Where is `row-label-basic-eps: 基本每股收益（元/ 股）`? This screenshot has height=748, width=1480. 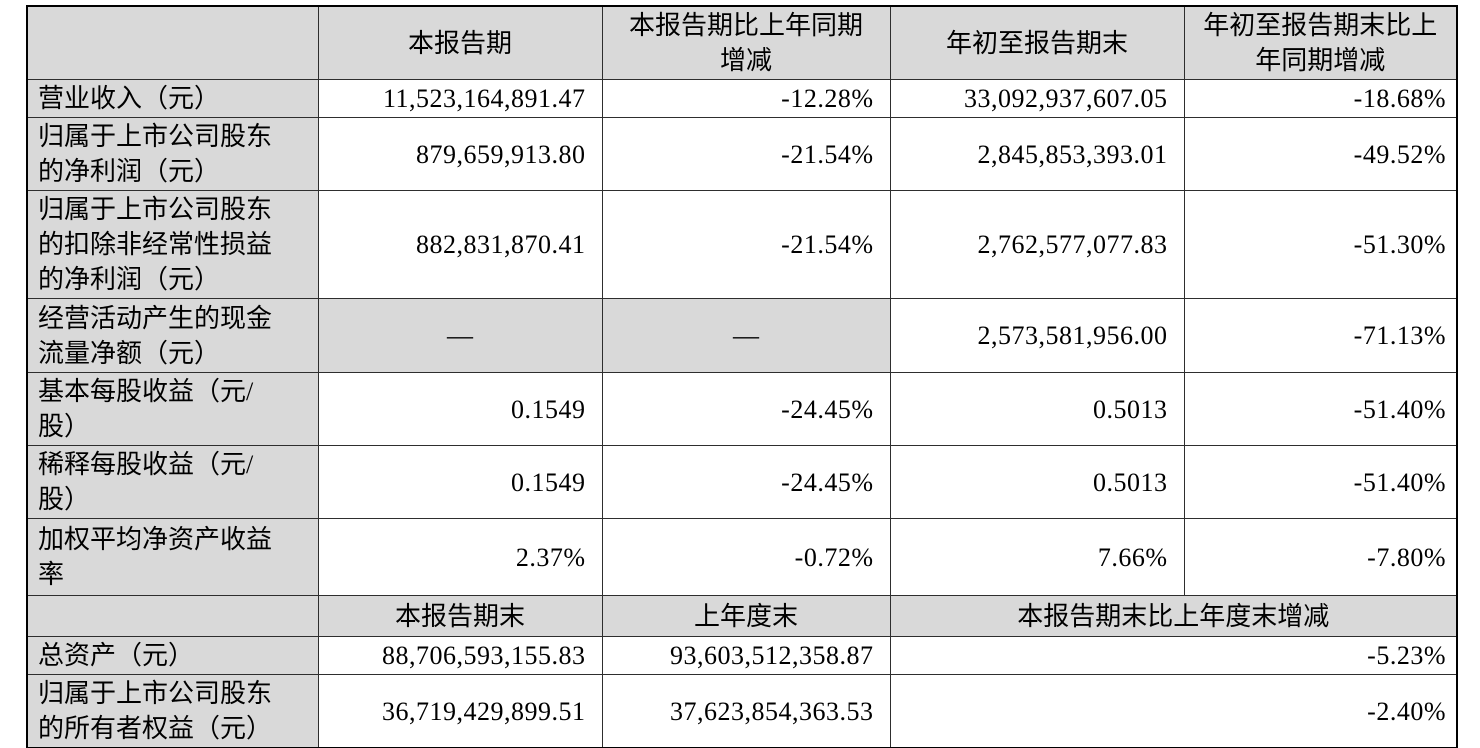
row-label-basic-eps: 基本每股收益（元/ 股） is located at coordinates (172, 409).